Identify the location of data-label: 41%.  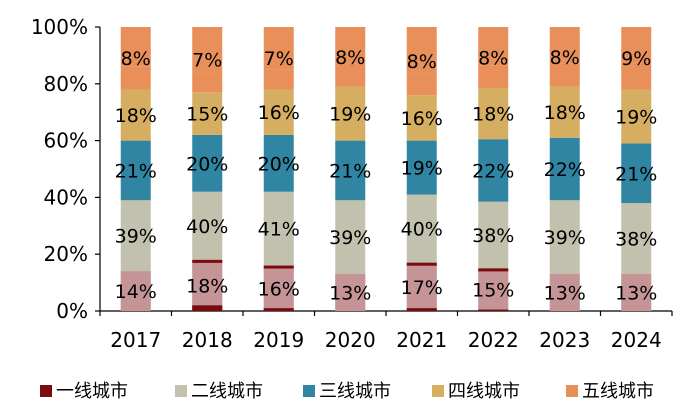
(279, 230).